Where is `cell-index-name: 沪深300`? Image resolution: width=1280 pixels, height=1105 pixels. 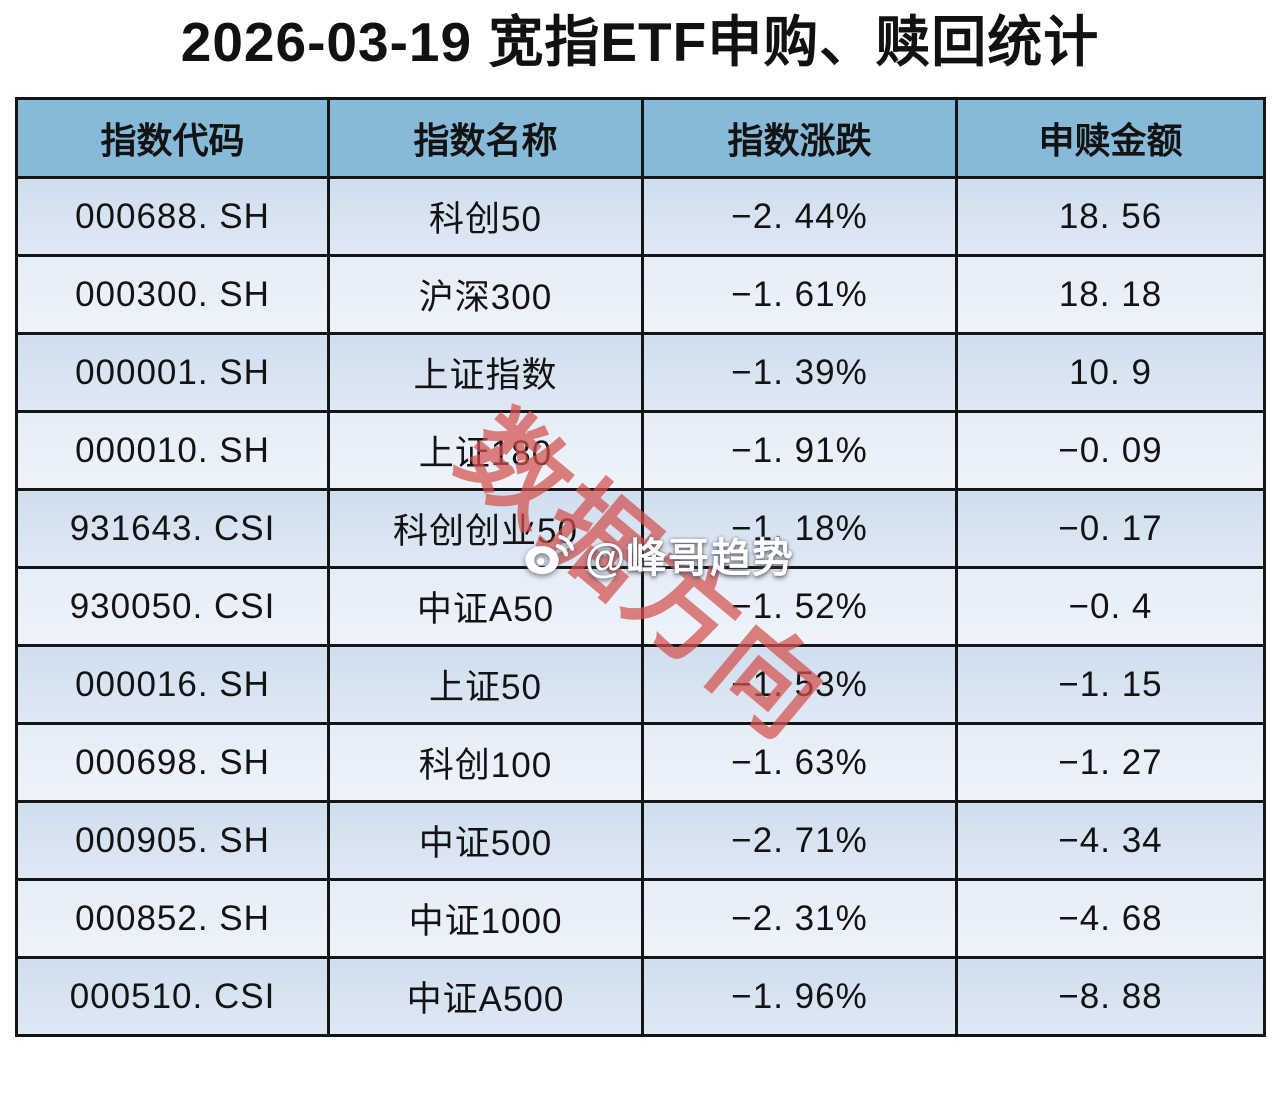 cell-index-name: 沪深300 is located at coordinates (485, 294).